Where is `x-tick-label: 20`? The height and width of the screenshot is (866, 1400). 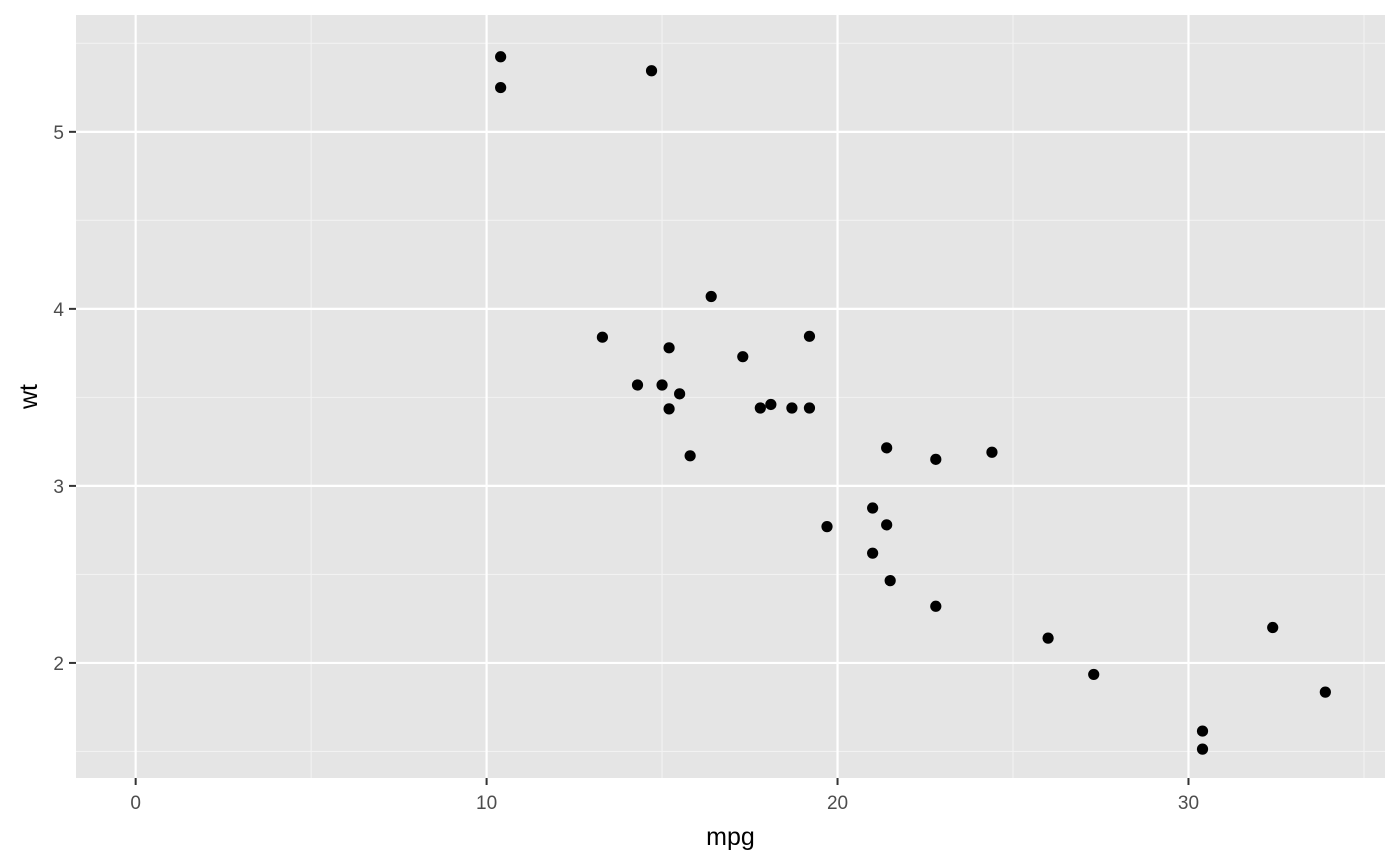
x-tick-label: 20 is located at coordinates (837, 803).